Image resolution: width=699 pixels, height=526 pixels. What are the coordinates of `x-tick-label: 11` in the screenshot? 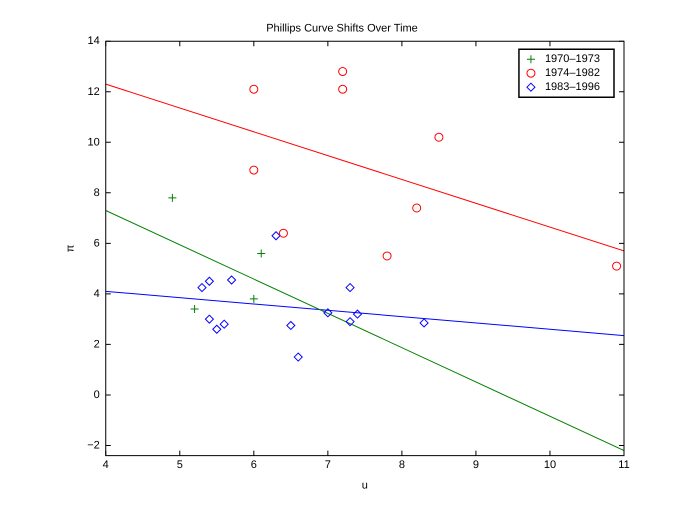 It's located at (624, 465).